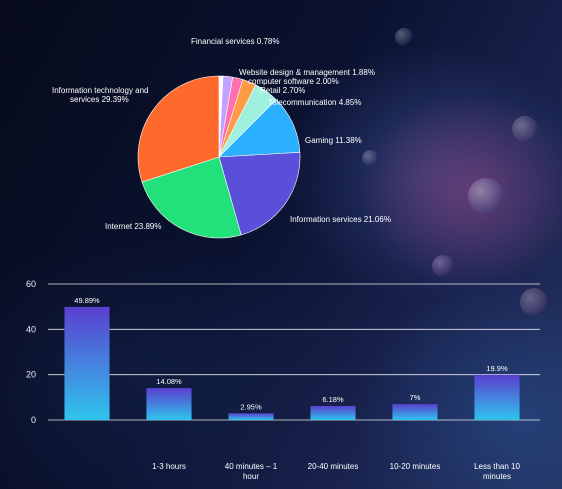 This screenshot has height=489, width=562. What do you see at coordinates (251, 406) in the screenshot?
I see `bar-value-label: 2.95%` at bounding box center [251, 406].